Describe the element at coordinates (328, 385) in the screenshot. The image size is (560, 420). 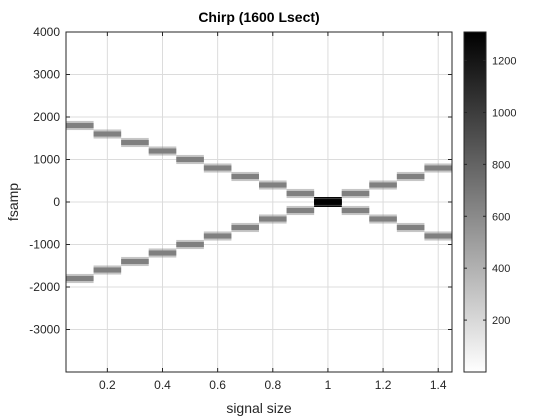
I see `x-tick-label: 1` at that location.